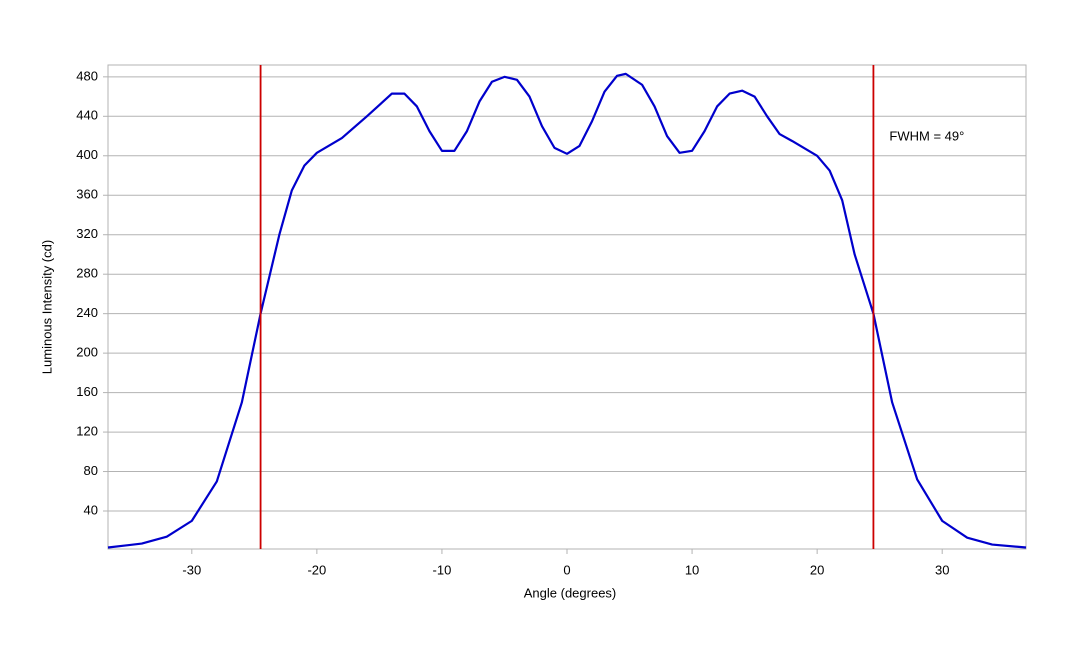 This screenshot has width=1080, height=648. Describe the element at coordinates (570, 592) in the screenshot. I see `x-axis-label: Angle (degrees)` at that location.